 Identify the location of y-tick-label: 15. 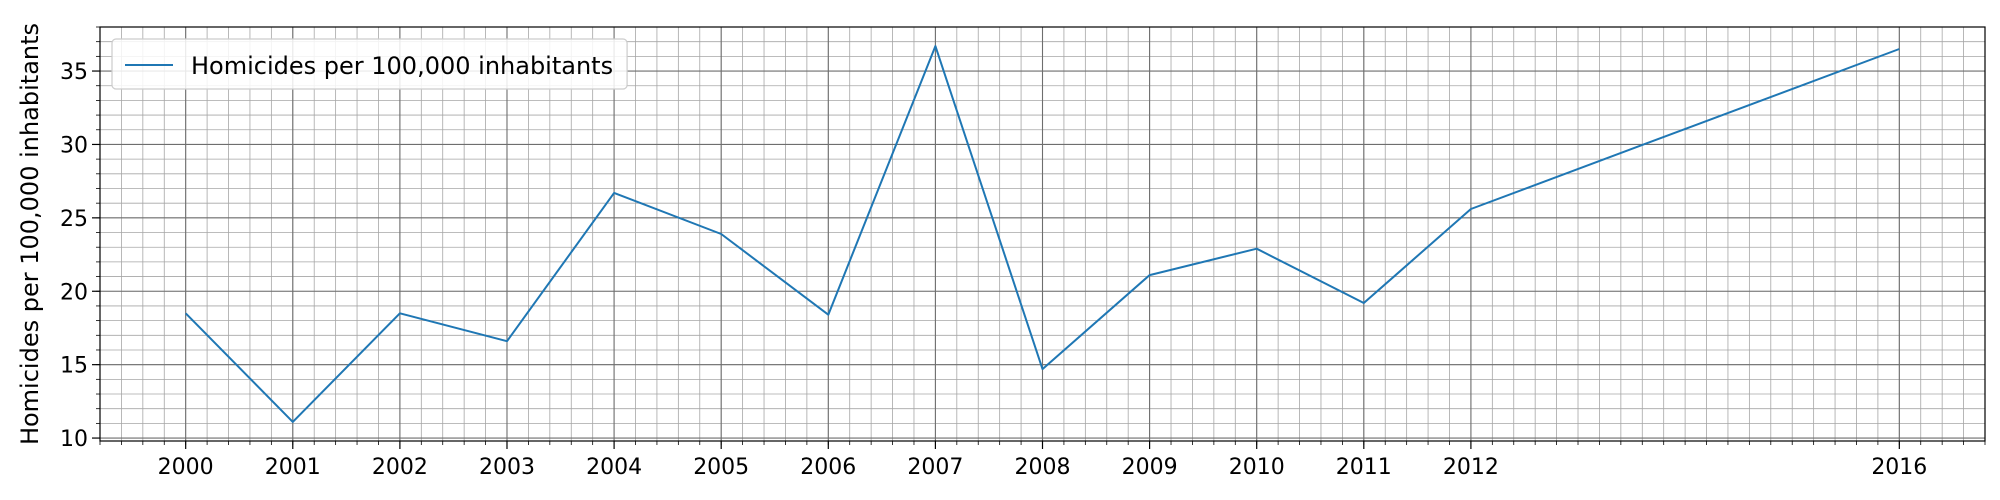
(74, 366).